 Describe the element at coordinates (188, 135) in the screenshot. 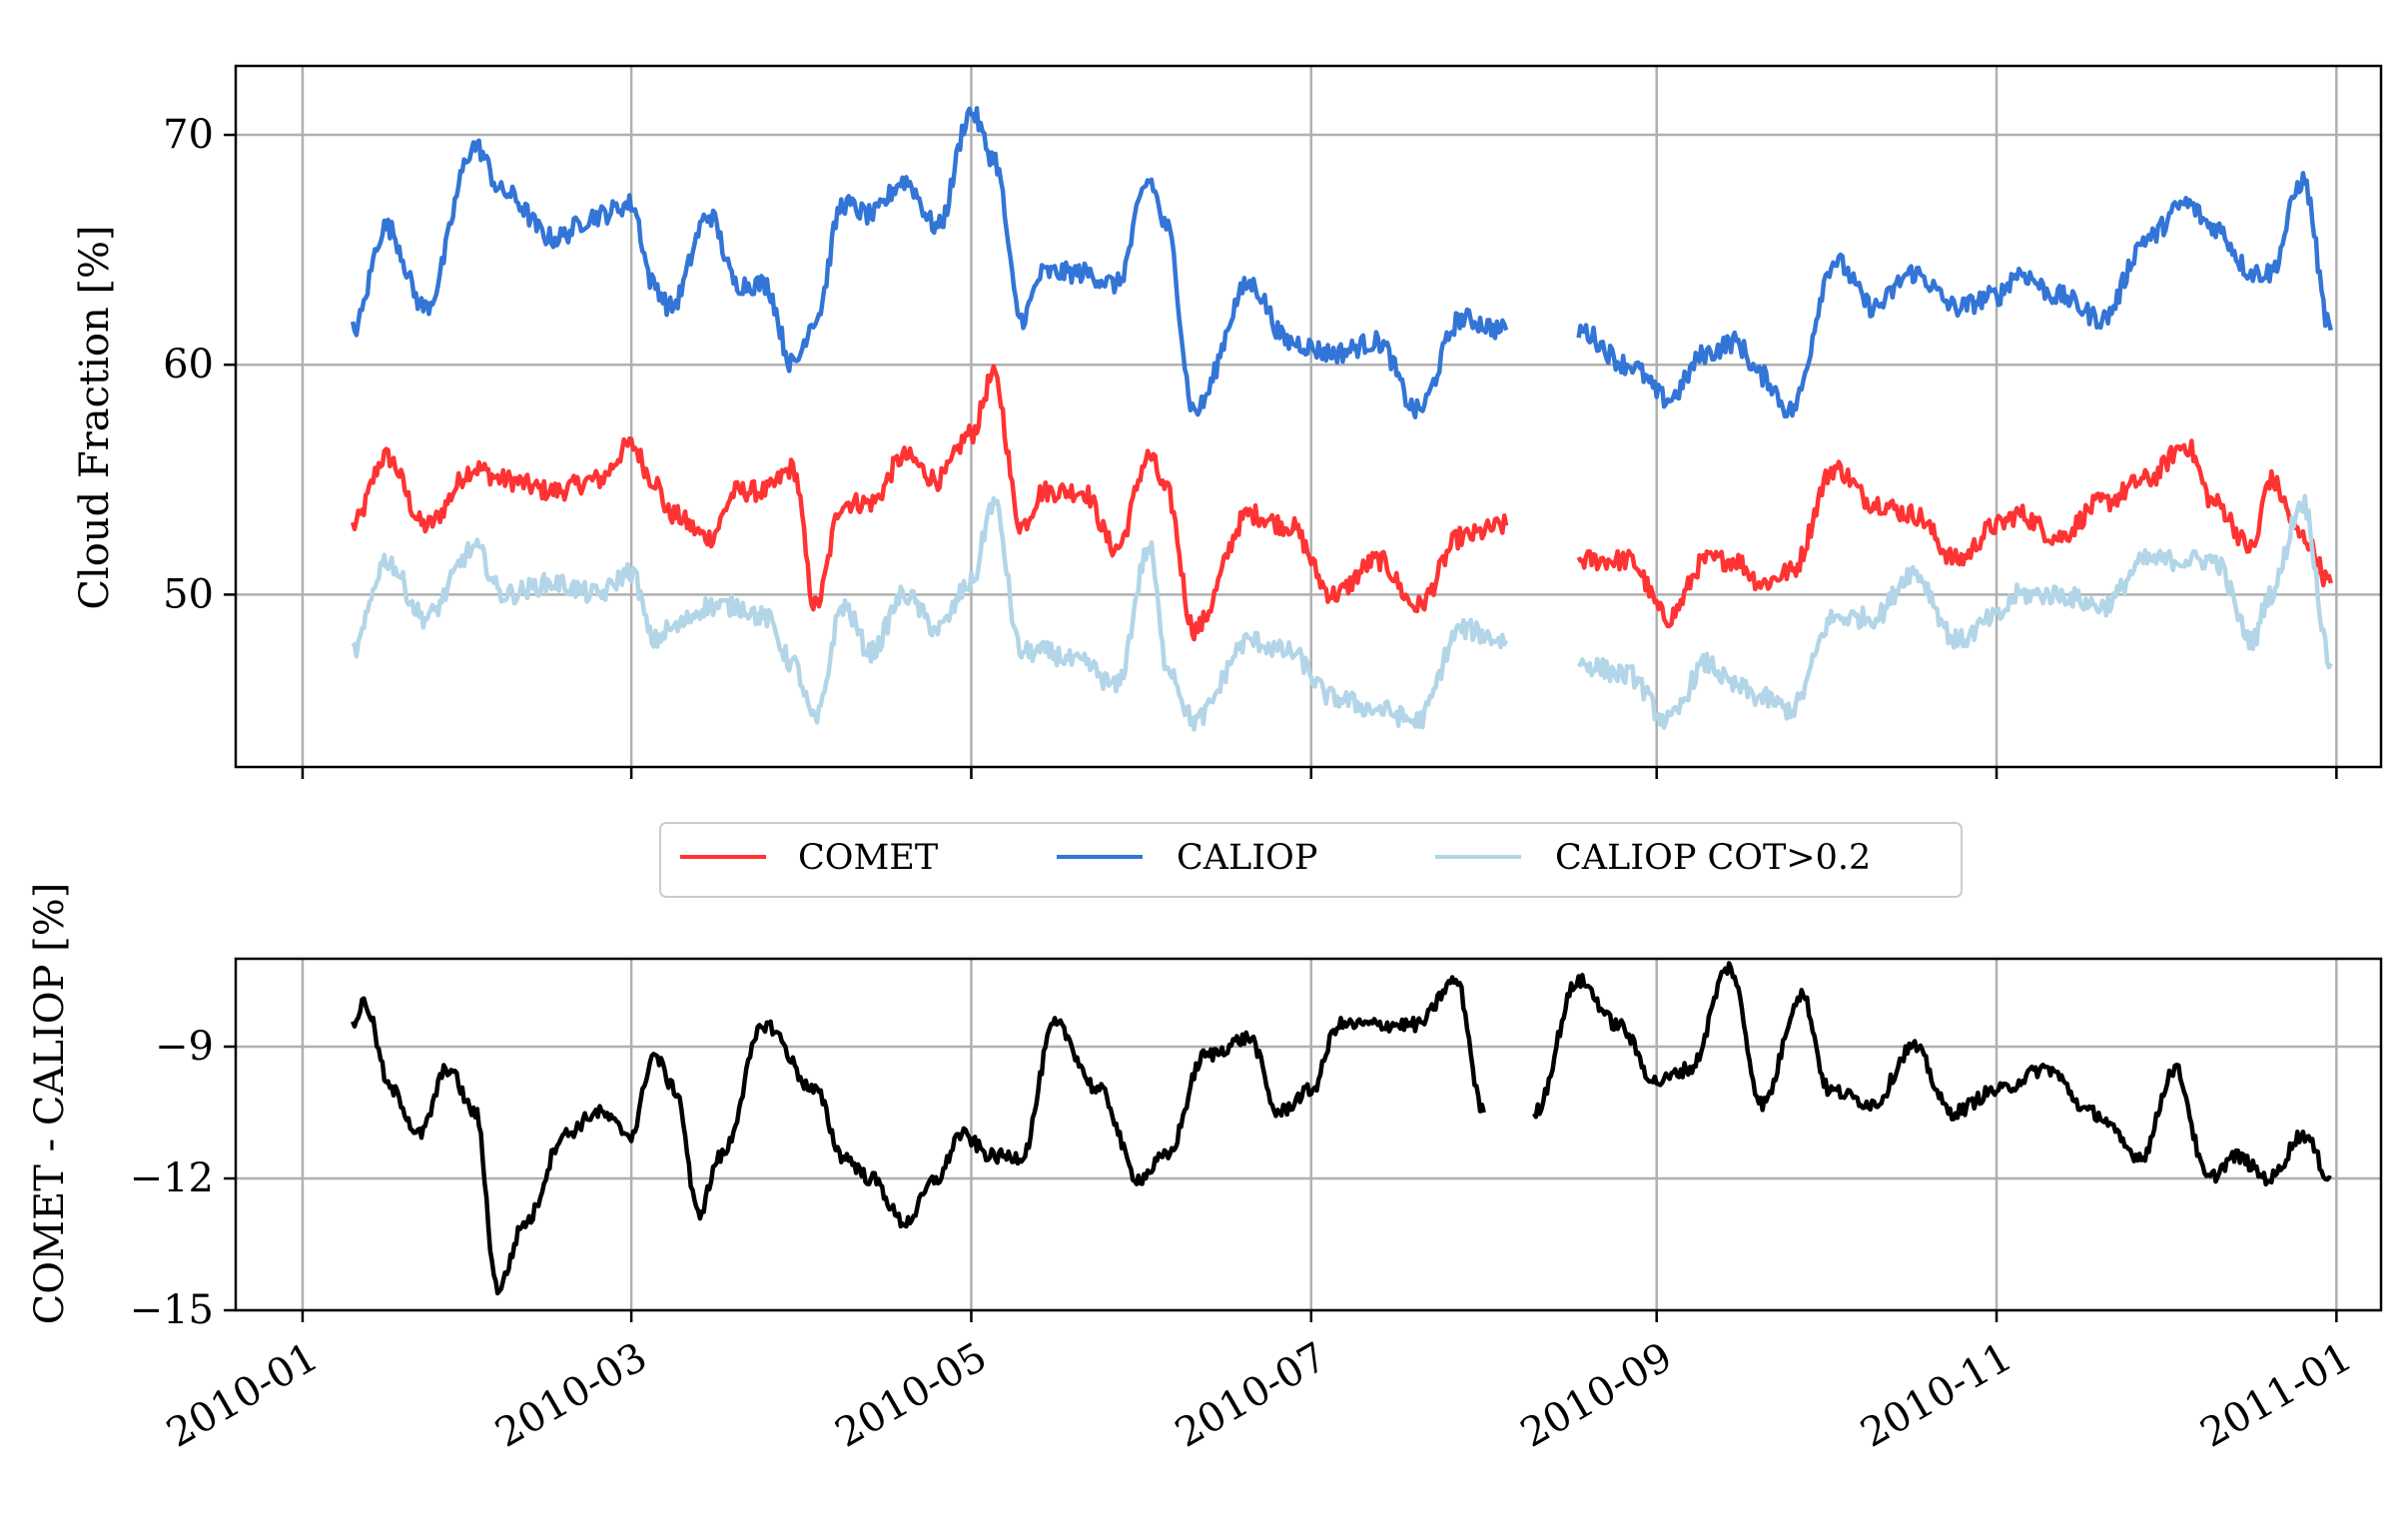

I see `y-tick-label: 70` at that location.